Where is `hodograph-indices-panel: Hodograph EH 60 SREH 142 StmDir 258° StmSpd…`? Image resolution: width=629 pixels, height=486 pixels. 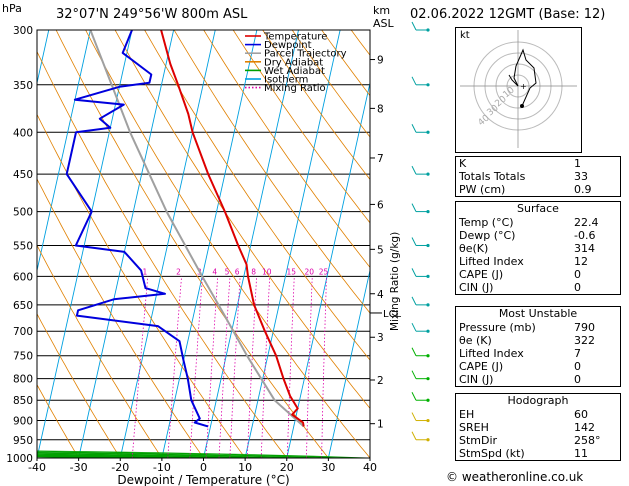 hodograph-indices-panel: Hodograph EH 60 SREH 142 StmDir 258° StmSpd… is located at coordinates (538, 427).